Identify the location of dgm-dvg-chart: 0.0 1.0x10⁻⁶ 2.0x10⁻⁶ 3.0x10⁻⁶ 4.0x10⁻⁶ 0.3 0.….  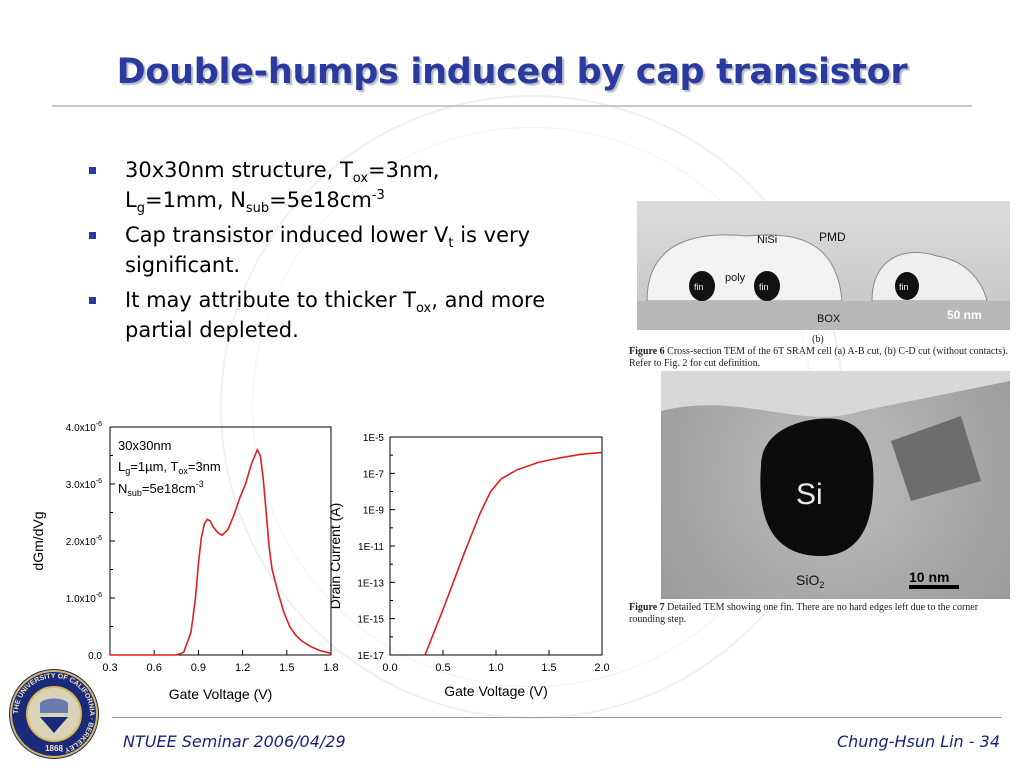
(184, 561).